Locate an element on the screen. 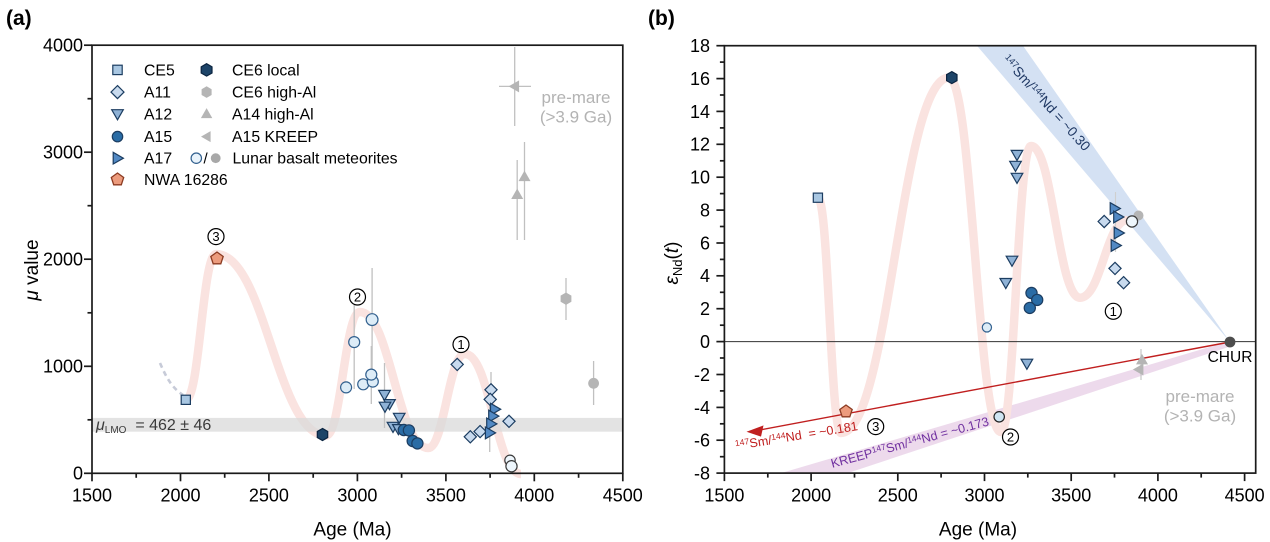  svg-text: 12 is located at coordinates (700, 145).